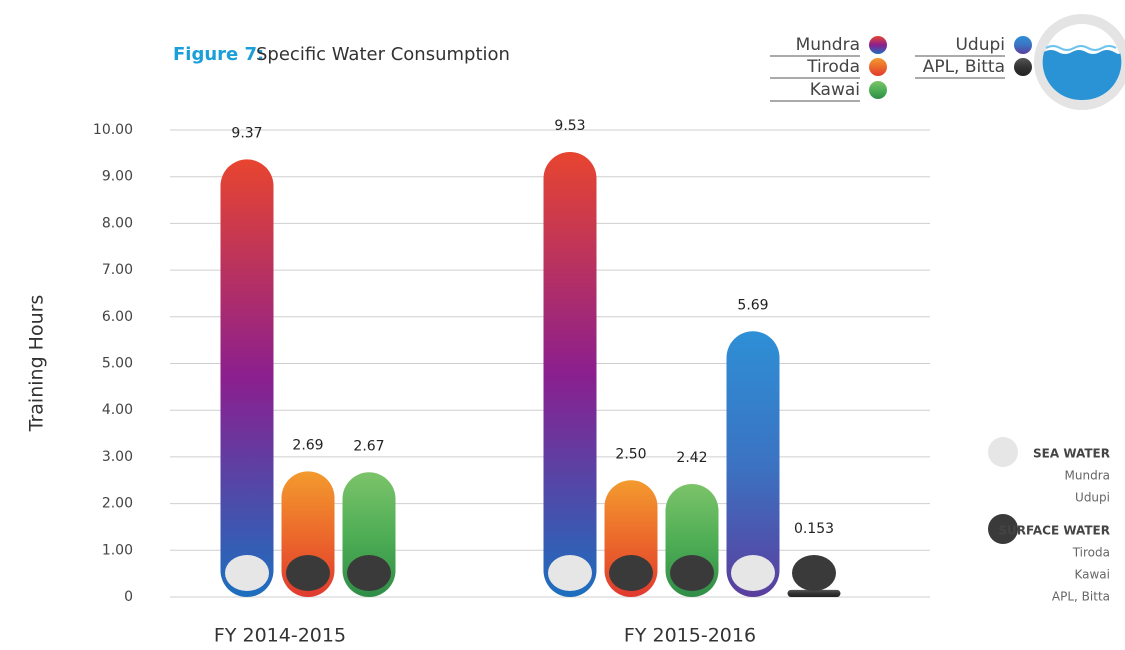  I want to click on y-tick-label: 0, so click(128, 597).